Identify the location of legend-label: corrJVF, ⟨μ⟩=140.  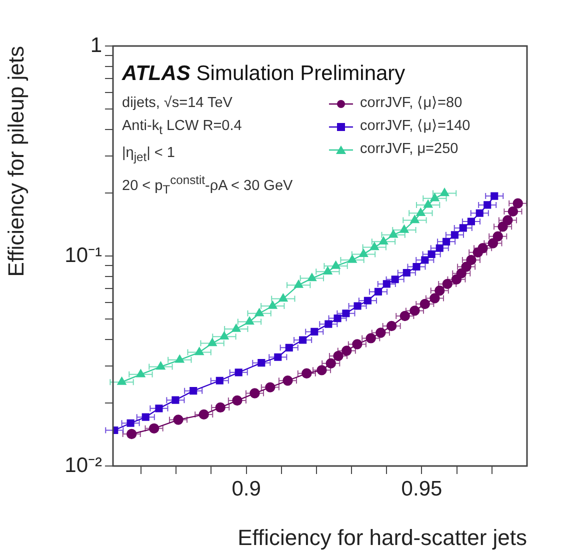
(415, 126).